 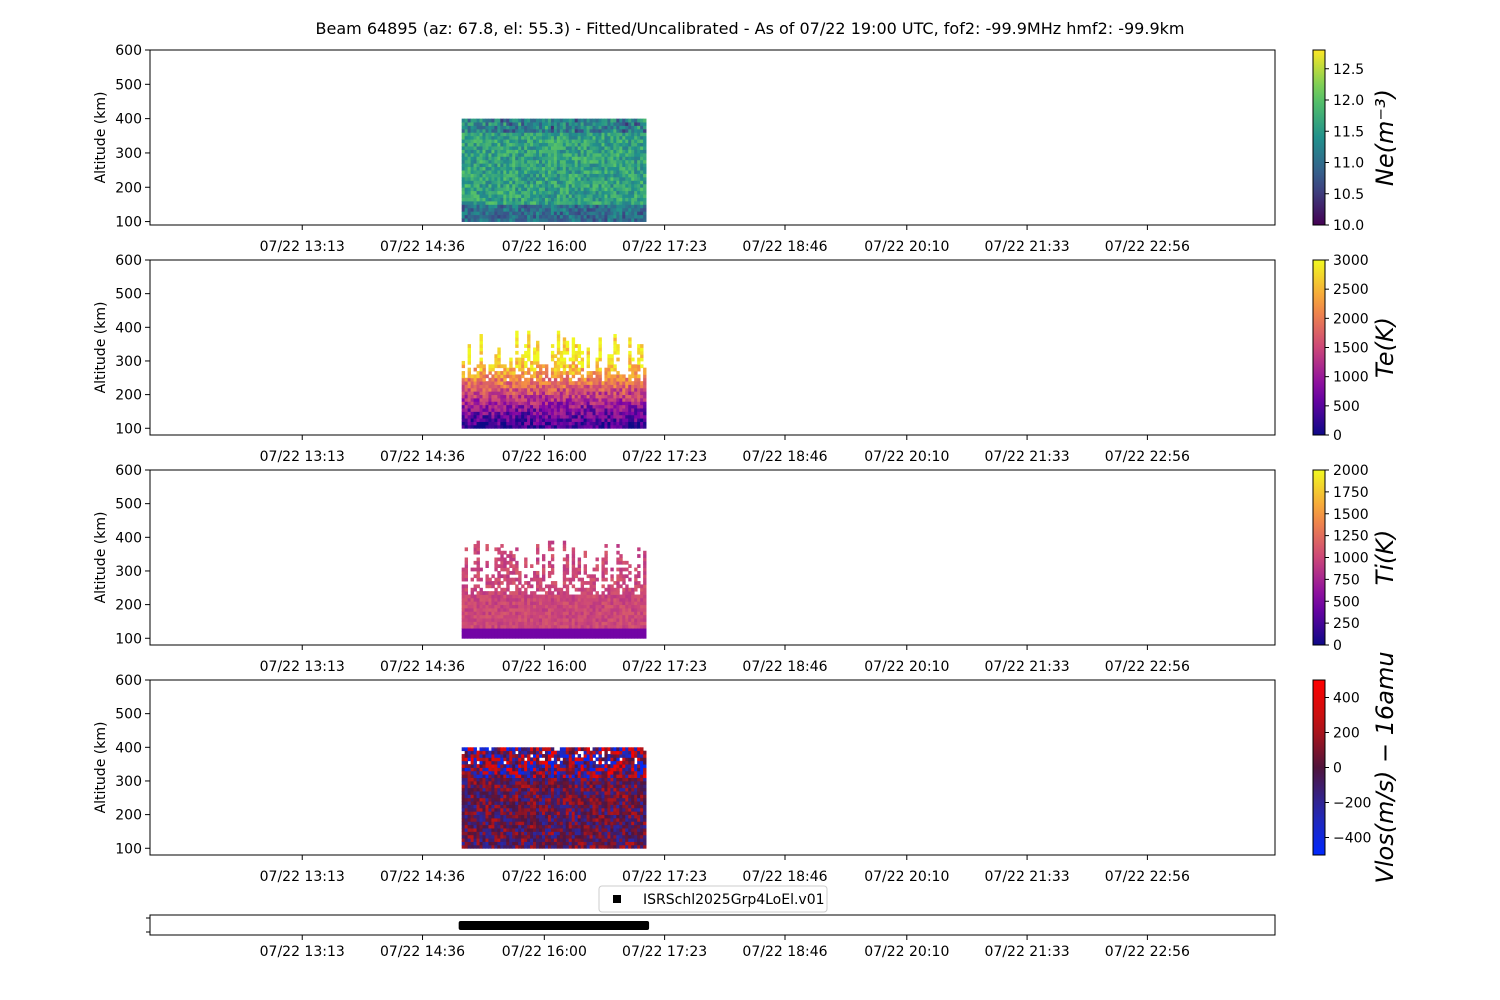 I want to click on x-tick-label: 07/22 20:10, so click(x=906, y=247).